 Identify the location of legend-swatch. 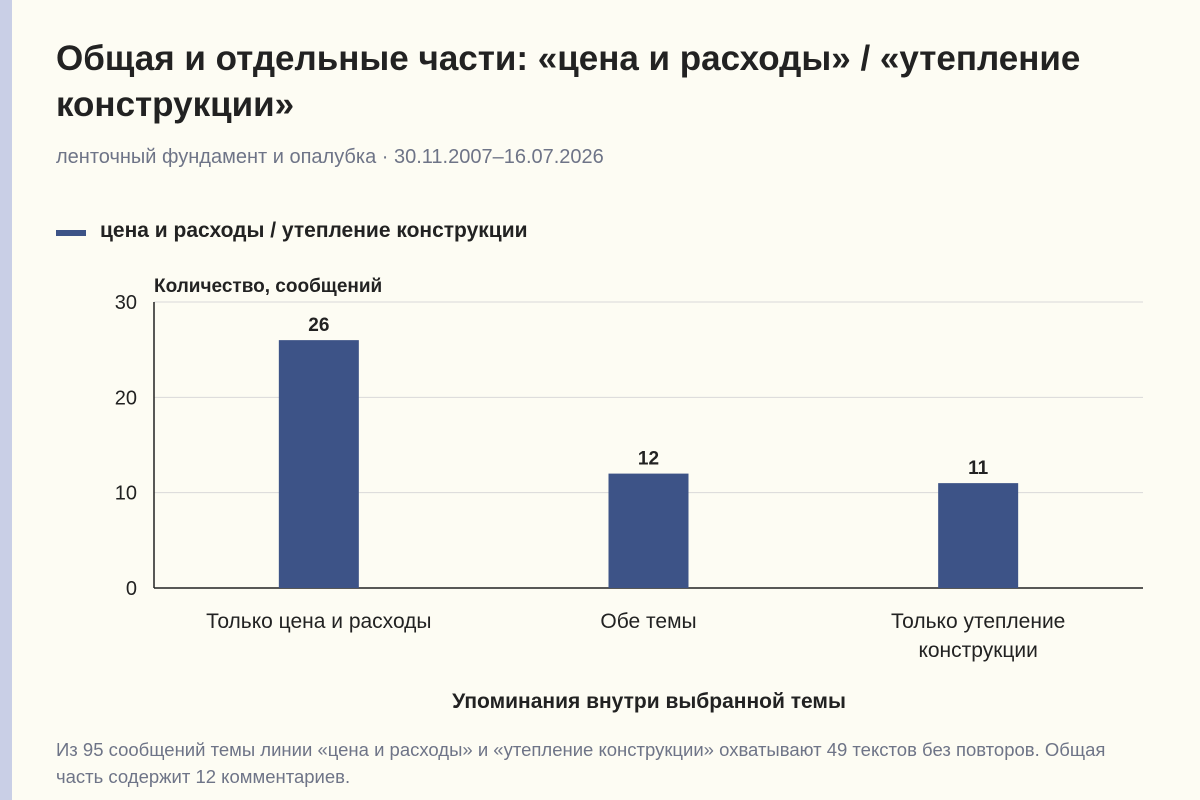
(71, 232).